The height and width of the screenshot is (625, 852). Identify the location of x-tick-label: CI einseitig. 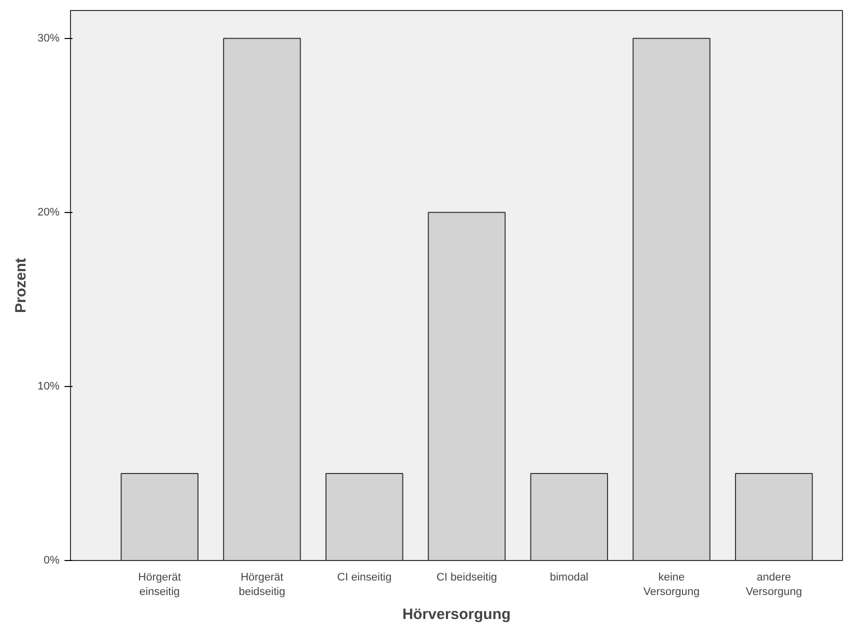
(364, 578).